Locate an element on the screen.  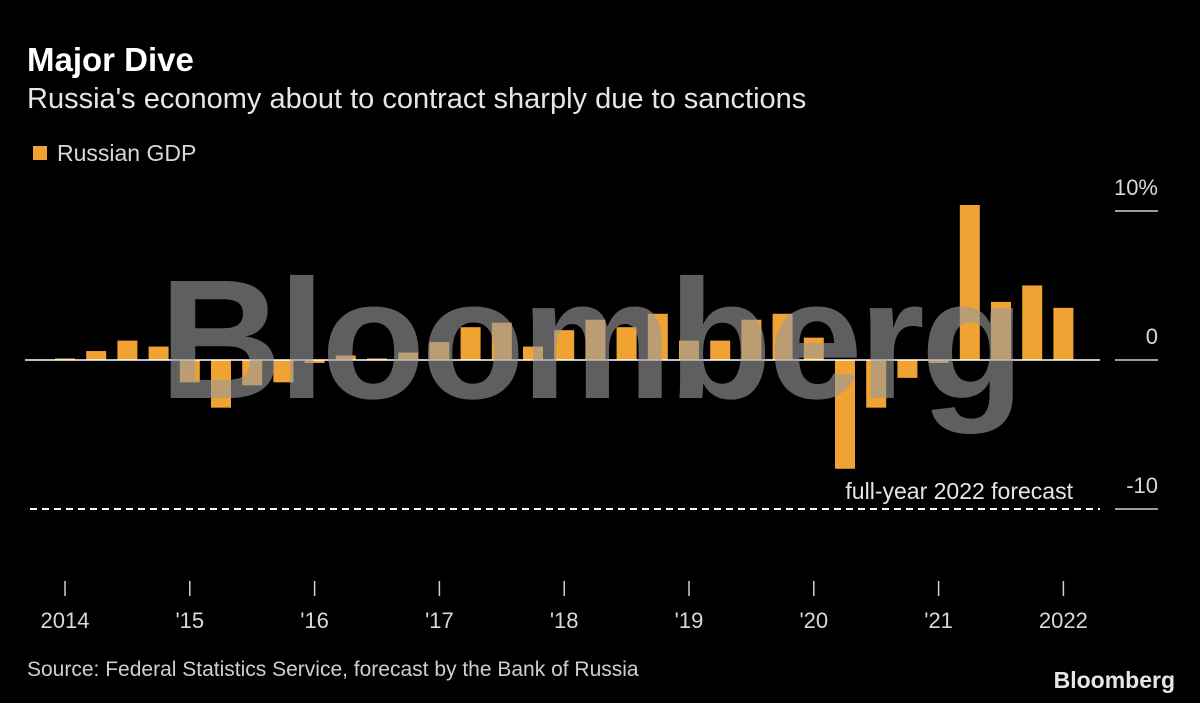
x-tick-label: 2014 is located at coordinates (65, 620).